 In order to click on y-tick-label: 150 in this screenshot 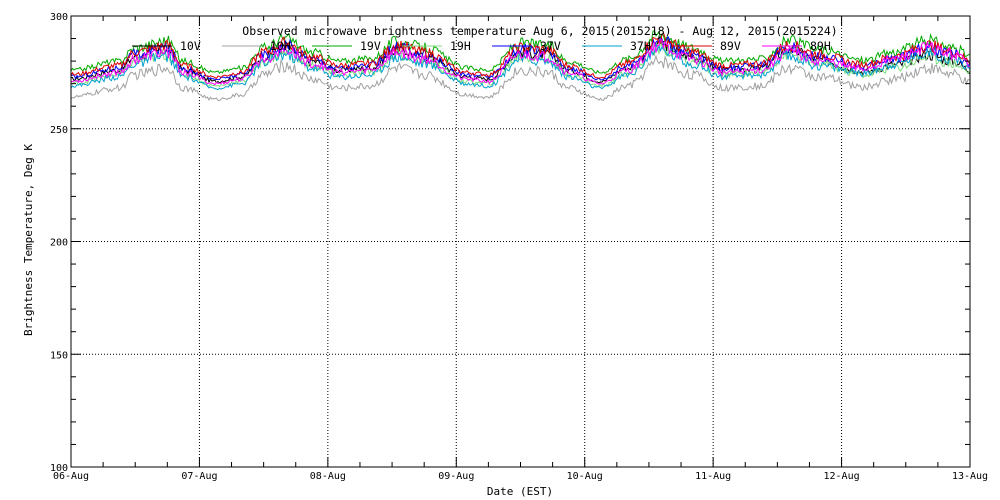, I will do `click(59, 355)`.